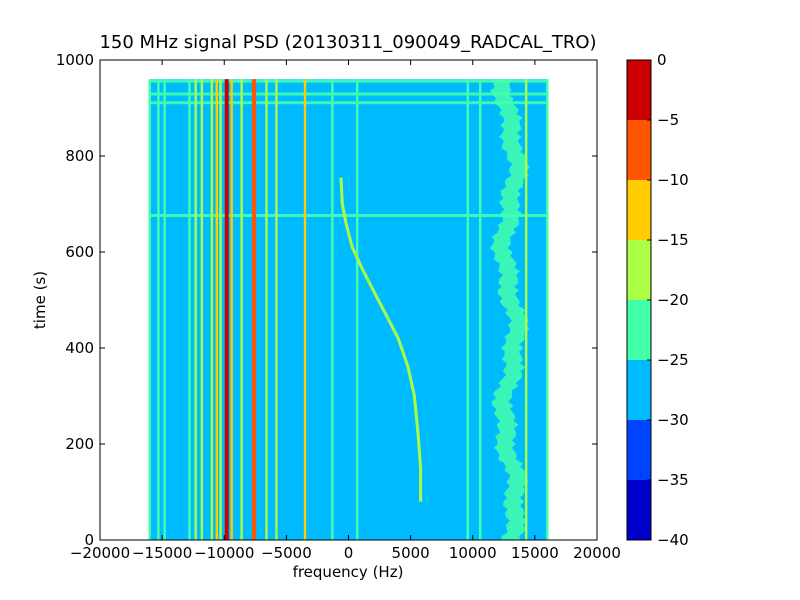 The width and height of the screenshot is (800, 600). Describe the element at coordinates (79, 444) in the screenshot. I see `y-tick-label-1: 200` at that location.